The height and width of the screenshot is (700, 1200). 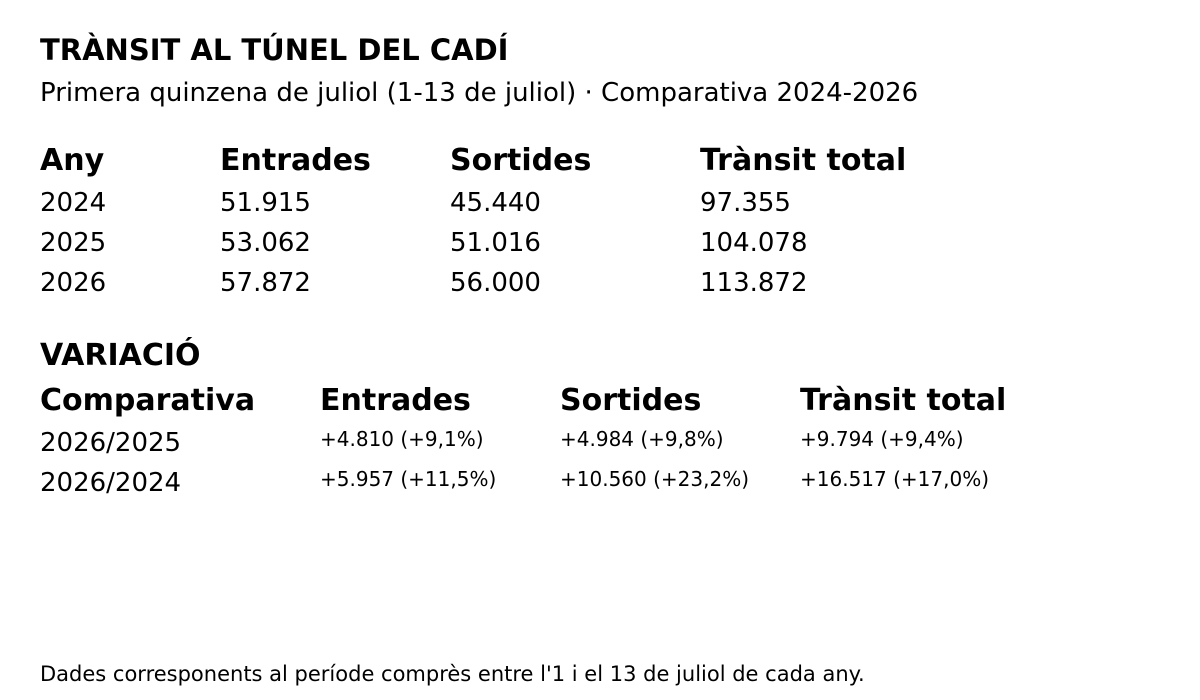 What do you see at coordinates (110, 443) in the screenshot?
I see `row-label: 2026/2025` at bounding box center [110, 443].